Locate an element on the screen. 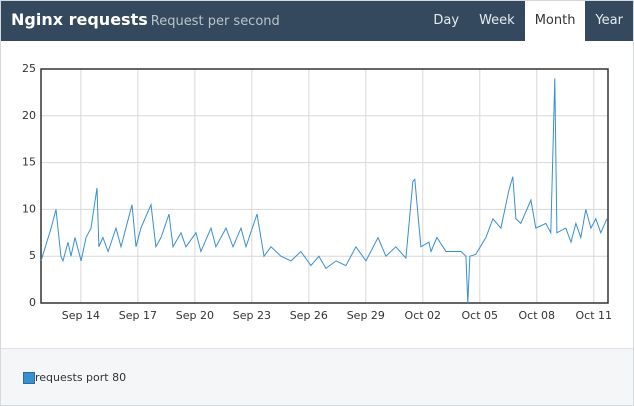 This screenshot has height=406, width=634. tab: Month is located at coordinates (555, 21).